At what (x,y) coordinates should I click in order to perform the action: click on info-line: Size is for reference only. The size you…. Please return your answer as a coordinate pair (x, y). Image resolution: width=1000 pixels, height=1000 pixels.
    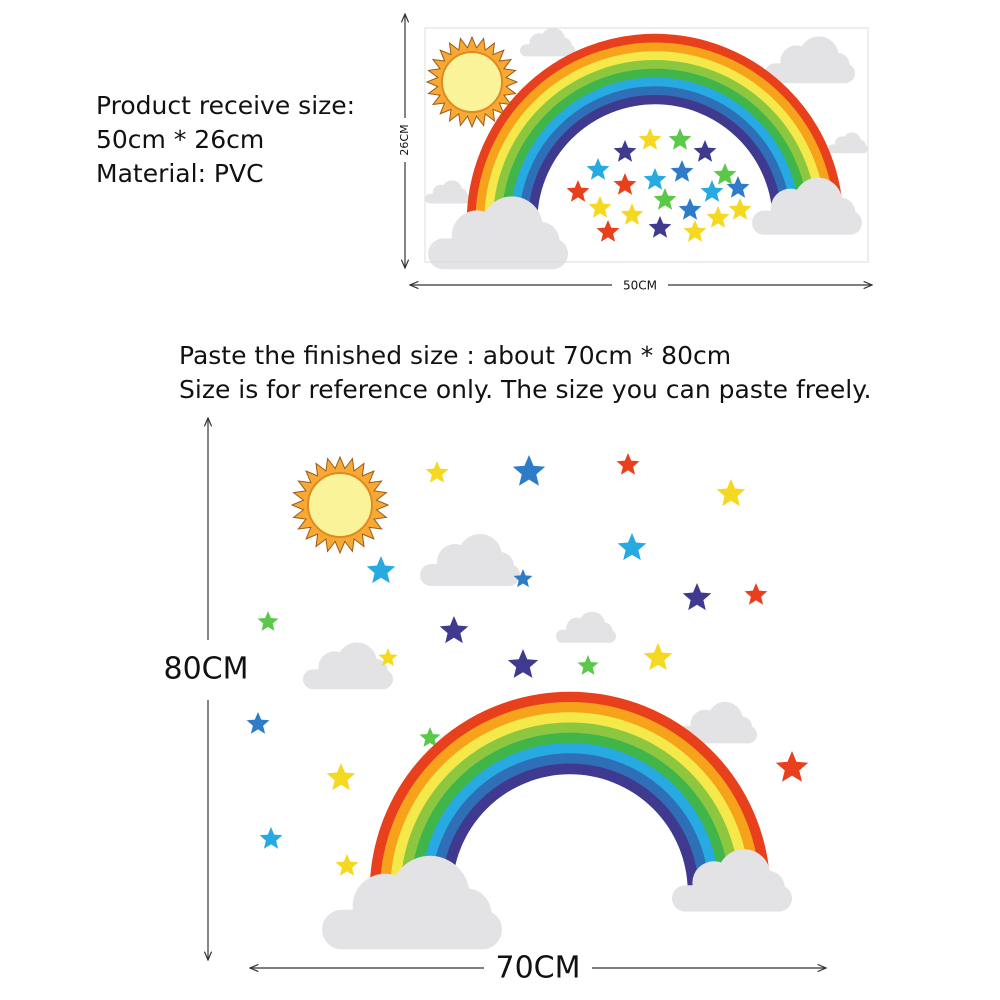
    Looking at the image, I should click on (525, 389).